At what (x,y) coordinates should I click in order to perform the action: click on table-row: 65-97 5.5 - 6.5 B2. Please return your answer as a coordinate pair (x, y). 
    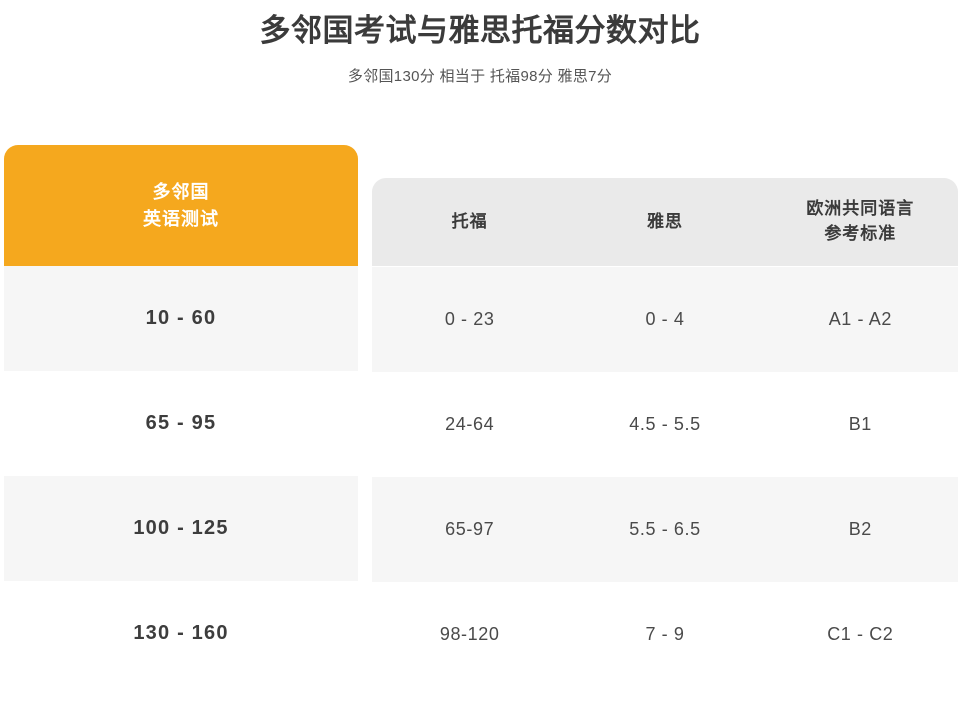
    Looking at the image, I should click on (665, 529).